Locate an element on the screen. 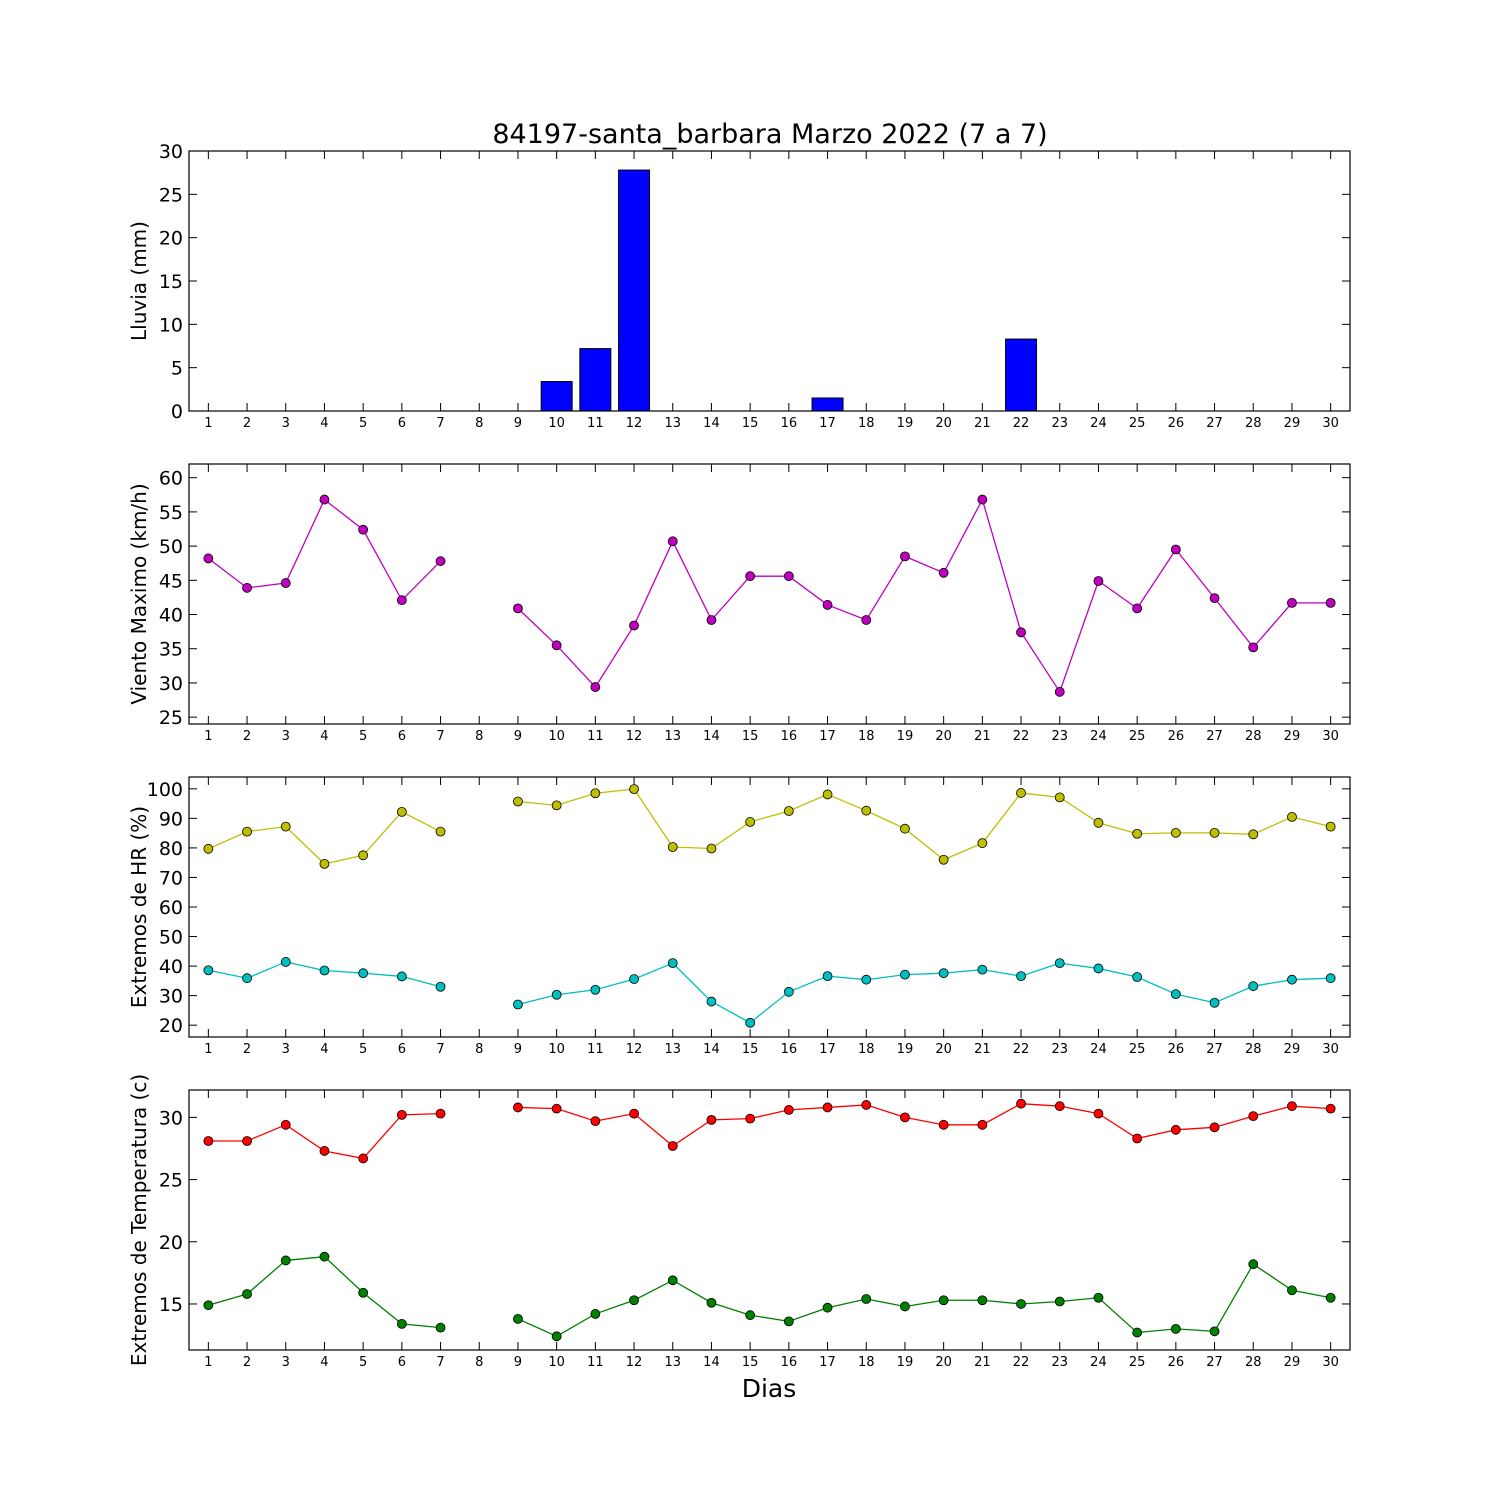  x-tick-label: 11 is located at coordinates (595, 1049).